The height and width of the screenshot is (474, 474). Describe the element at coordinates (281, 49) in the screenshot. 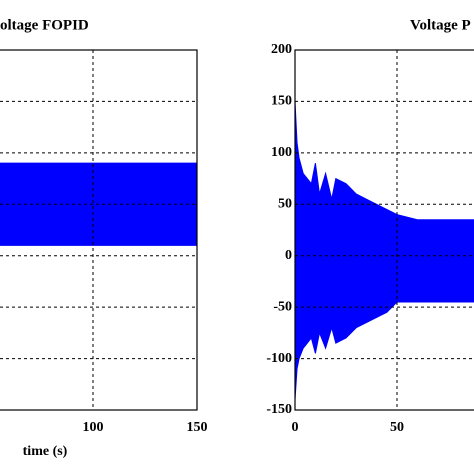

I see `y-tick-label: 200` at that location.